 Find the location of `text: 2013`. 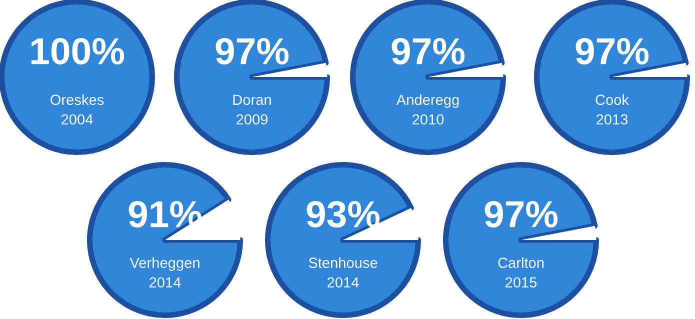

text: 2013 is located at coordinates (612, 119).